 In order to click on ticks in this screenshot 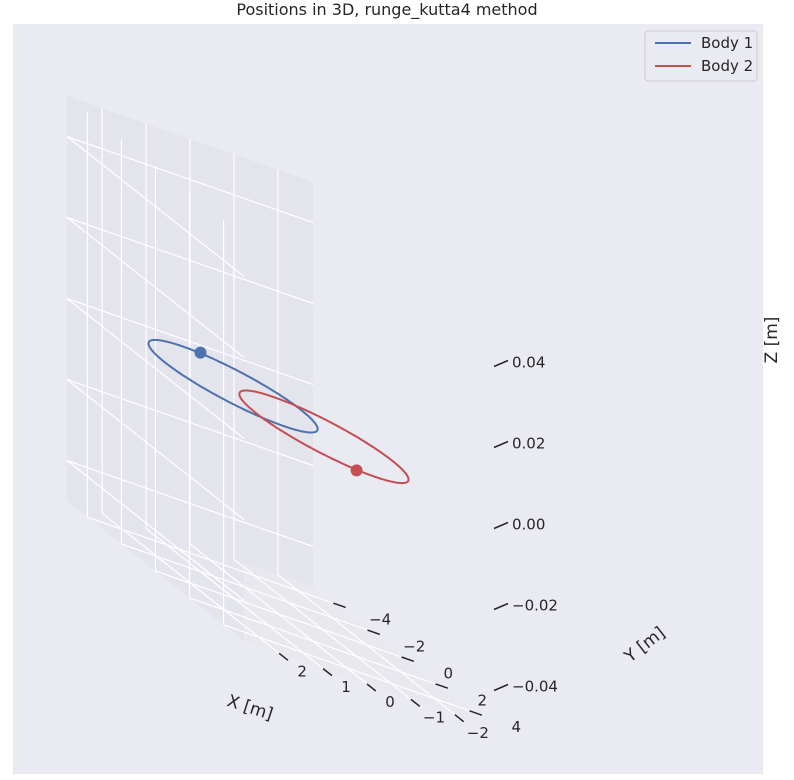, I will do `click(393, 541)`.